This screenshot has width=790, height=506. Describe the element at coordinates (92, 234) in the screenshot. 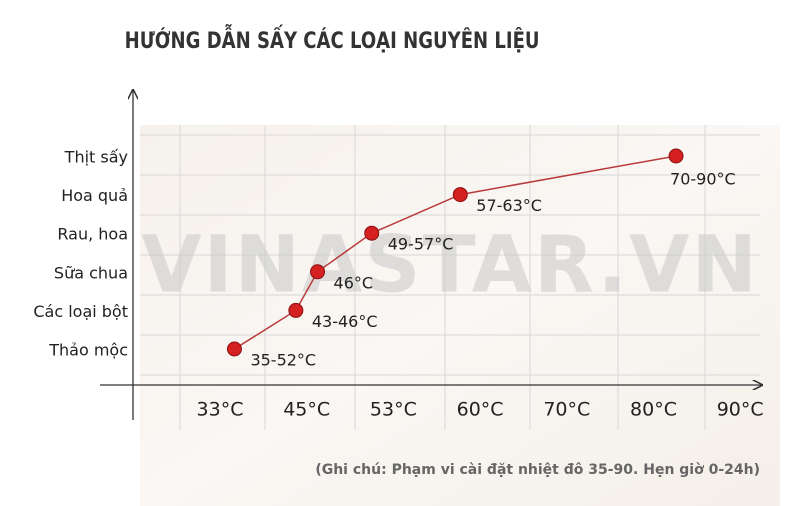

I see `y-tick-label: Rau, hoa` at that location.